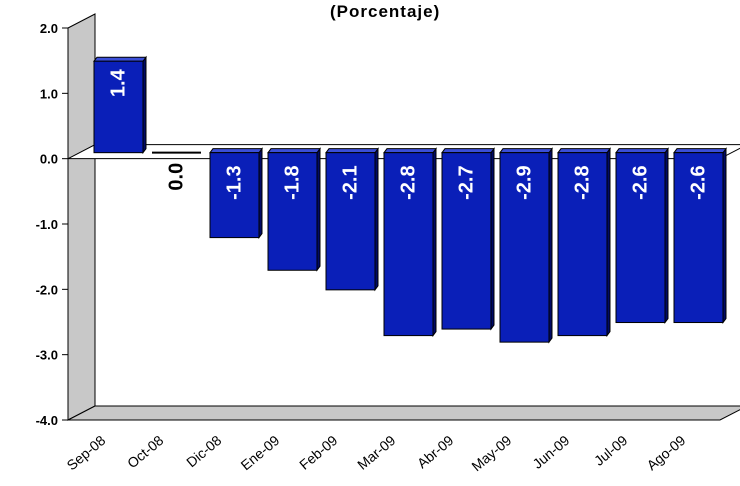  Describe the element at coordinates (376, 452) in the screenshot. I see `x-tick-label: Mar-09` at that location.